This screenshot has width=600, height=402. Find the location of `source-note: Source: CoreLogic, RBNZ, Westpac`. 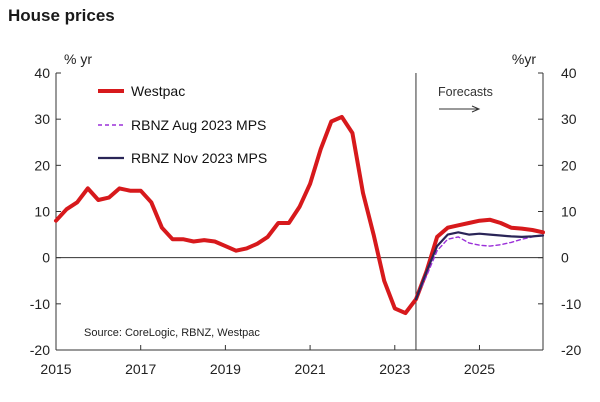

source-note: Source: CoreLogic, RBNZ, Westpac is located at coordinates (172, 333).